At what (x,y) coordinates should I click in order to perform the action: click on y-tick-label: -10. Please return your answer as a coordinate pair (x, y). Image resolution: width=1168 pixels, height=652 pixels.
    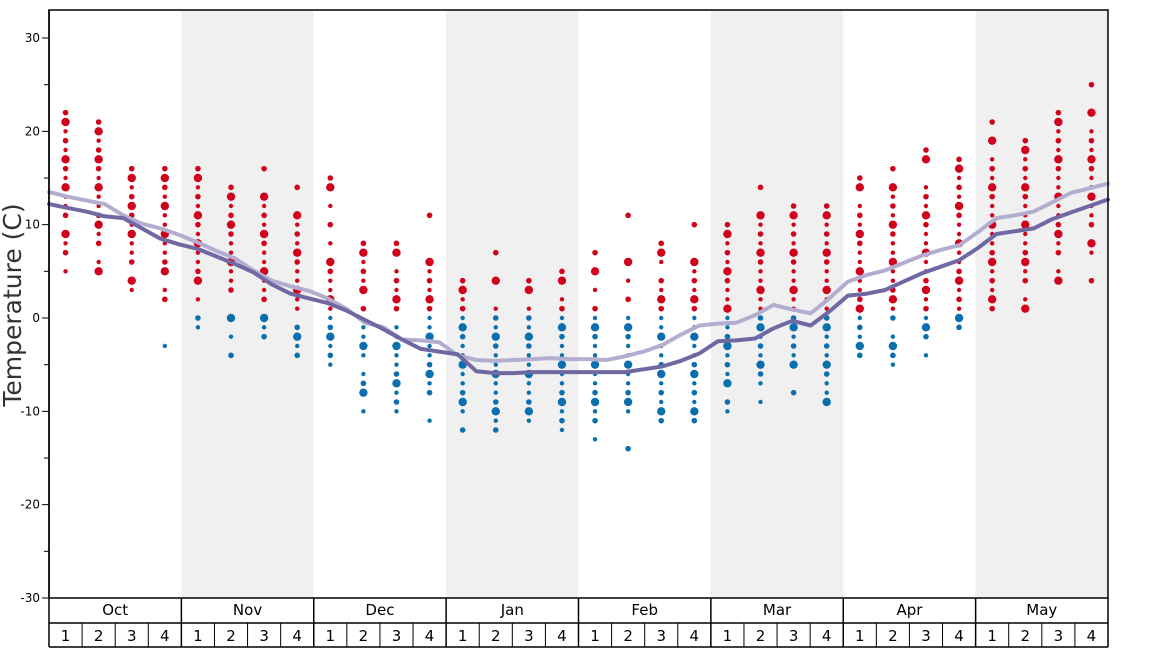
    Looking at the image, I should click on (30, 411).